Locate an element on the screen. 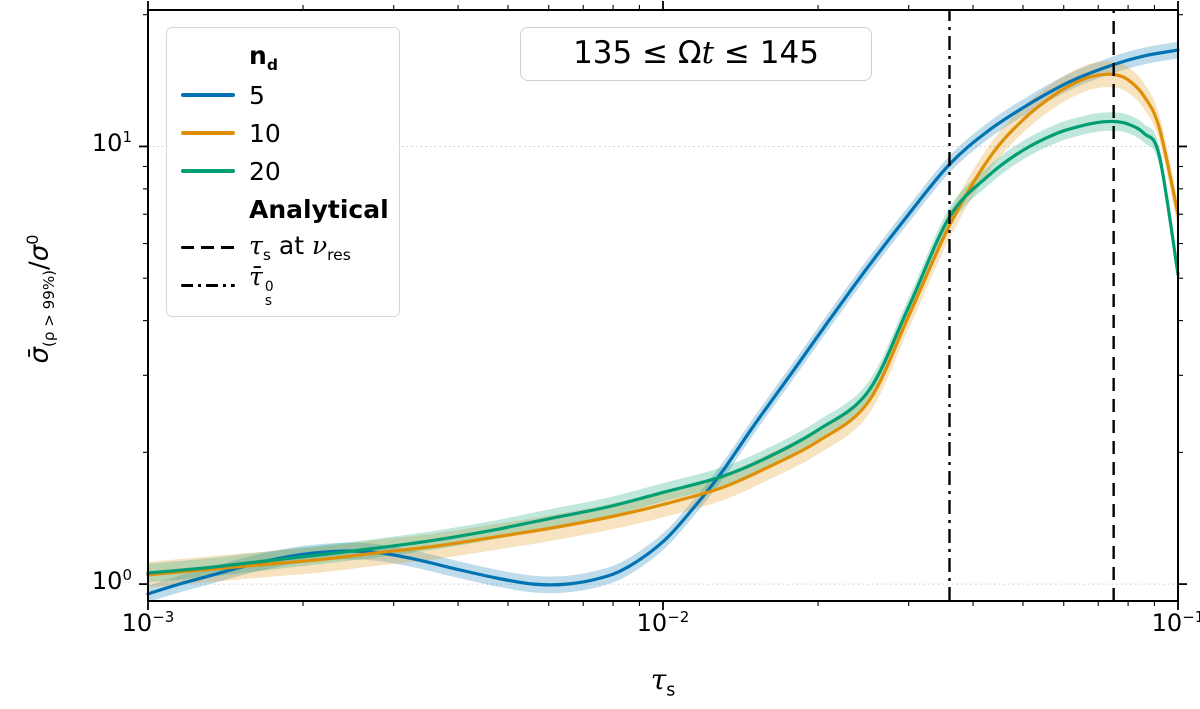 The width and height of the screenshot is (1200, 709). legend-header-analytical: Analytical is located at coordinates (285, 209).